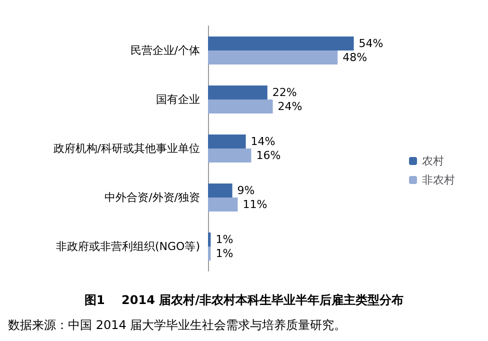  What do you see at coordinates (263, 141) in the screenshot?
I see `data-label: 14%` at bounding box center [263, 141].